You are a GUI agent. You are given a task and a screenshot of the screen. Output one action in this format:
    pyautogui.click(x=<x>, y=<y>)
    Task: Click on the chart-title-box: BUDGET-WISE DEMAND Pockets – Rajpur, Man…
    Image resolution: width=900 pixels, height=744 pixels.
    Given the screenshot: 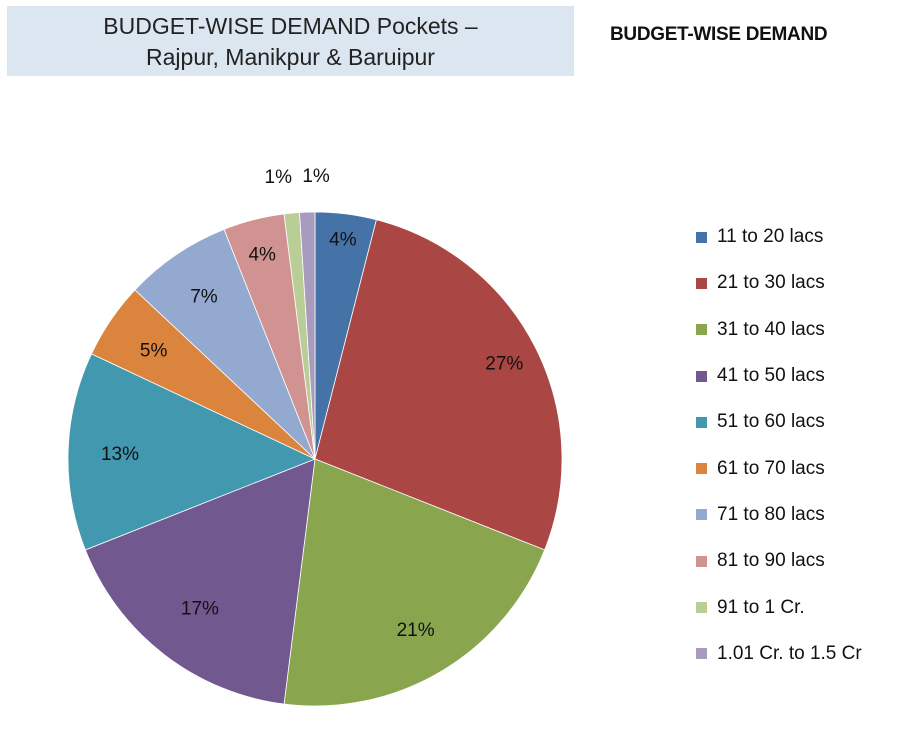 What is the action you would take?
    pyautogui.click(x=290, y=41)
    